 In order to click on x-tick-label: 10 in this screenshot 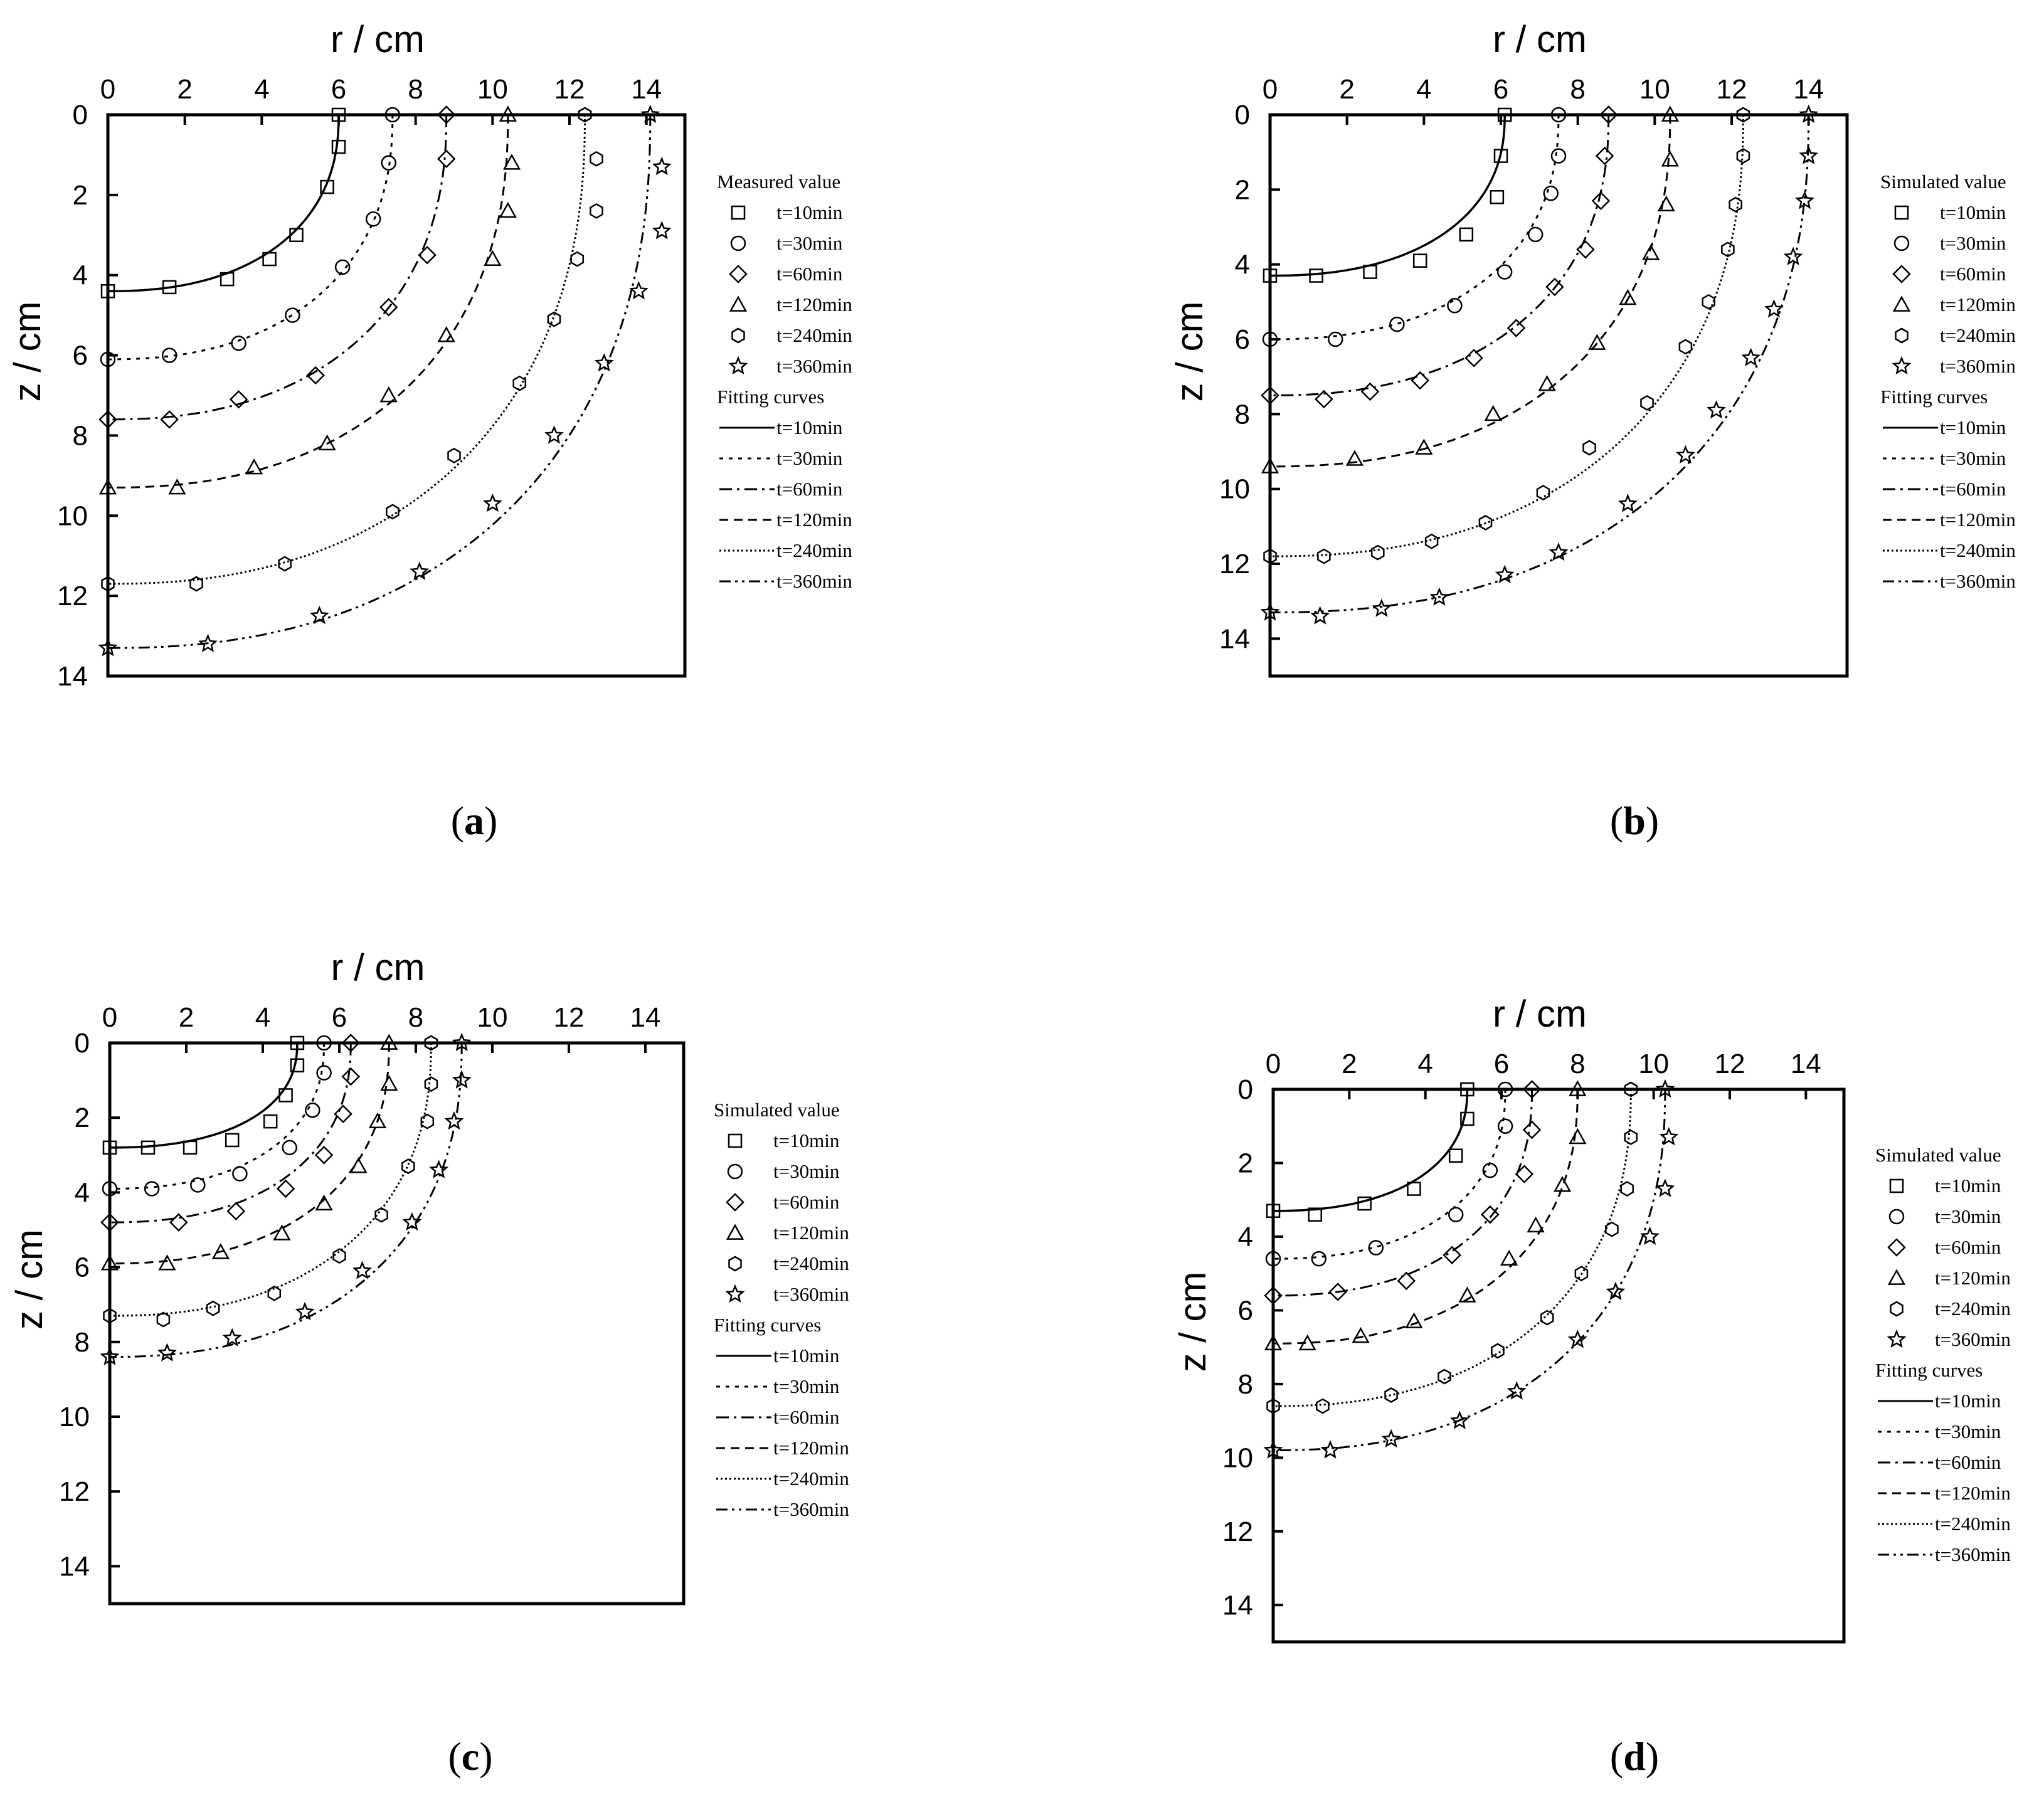, I will do `click(1653, 1064)`.